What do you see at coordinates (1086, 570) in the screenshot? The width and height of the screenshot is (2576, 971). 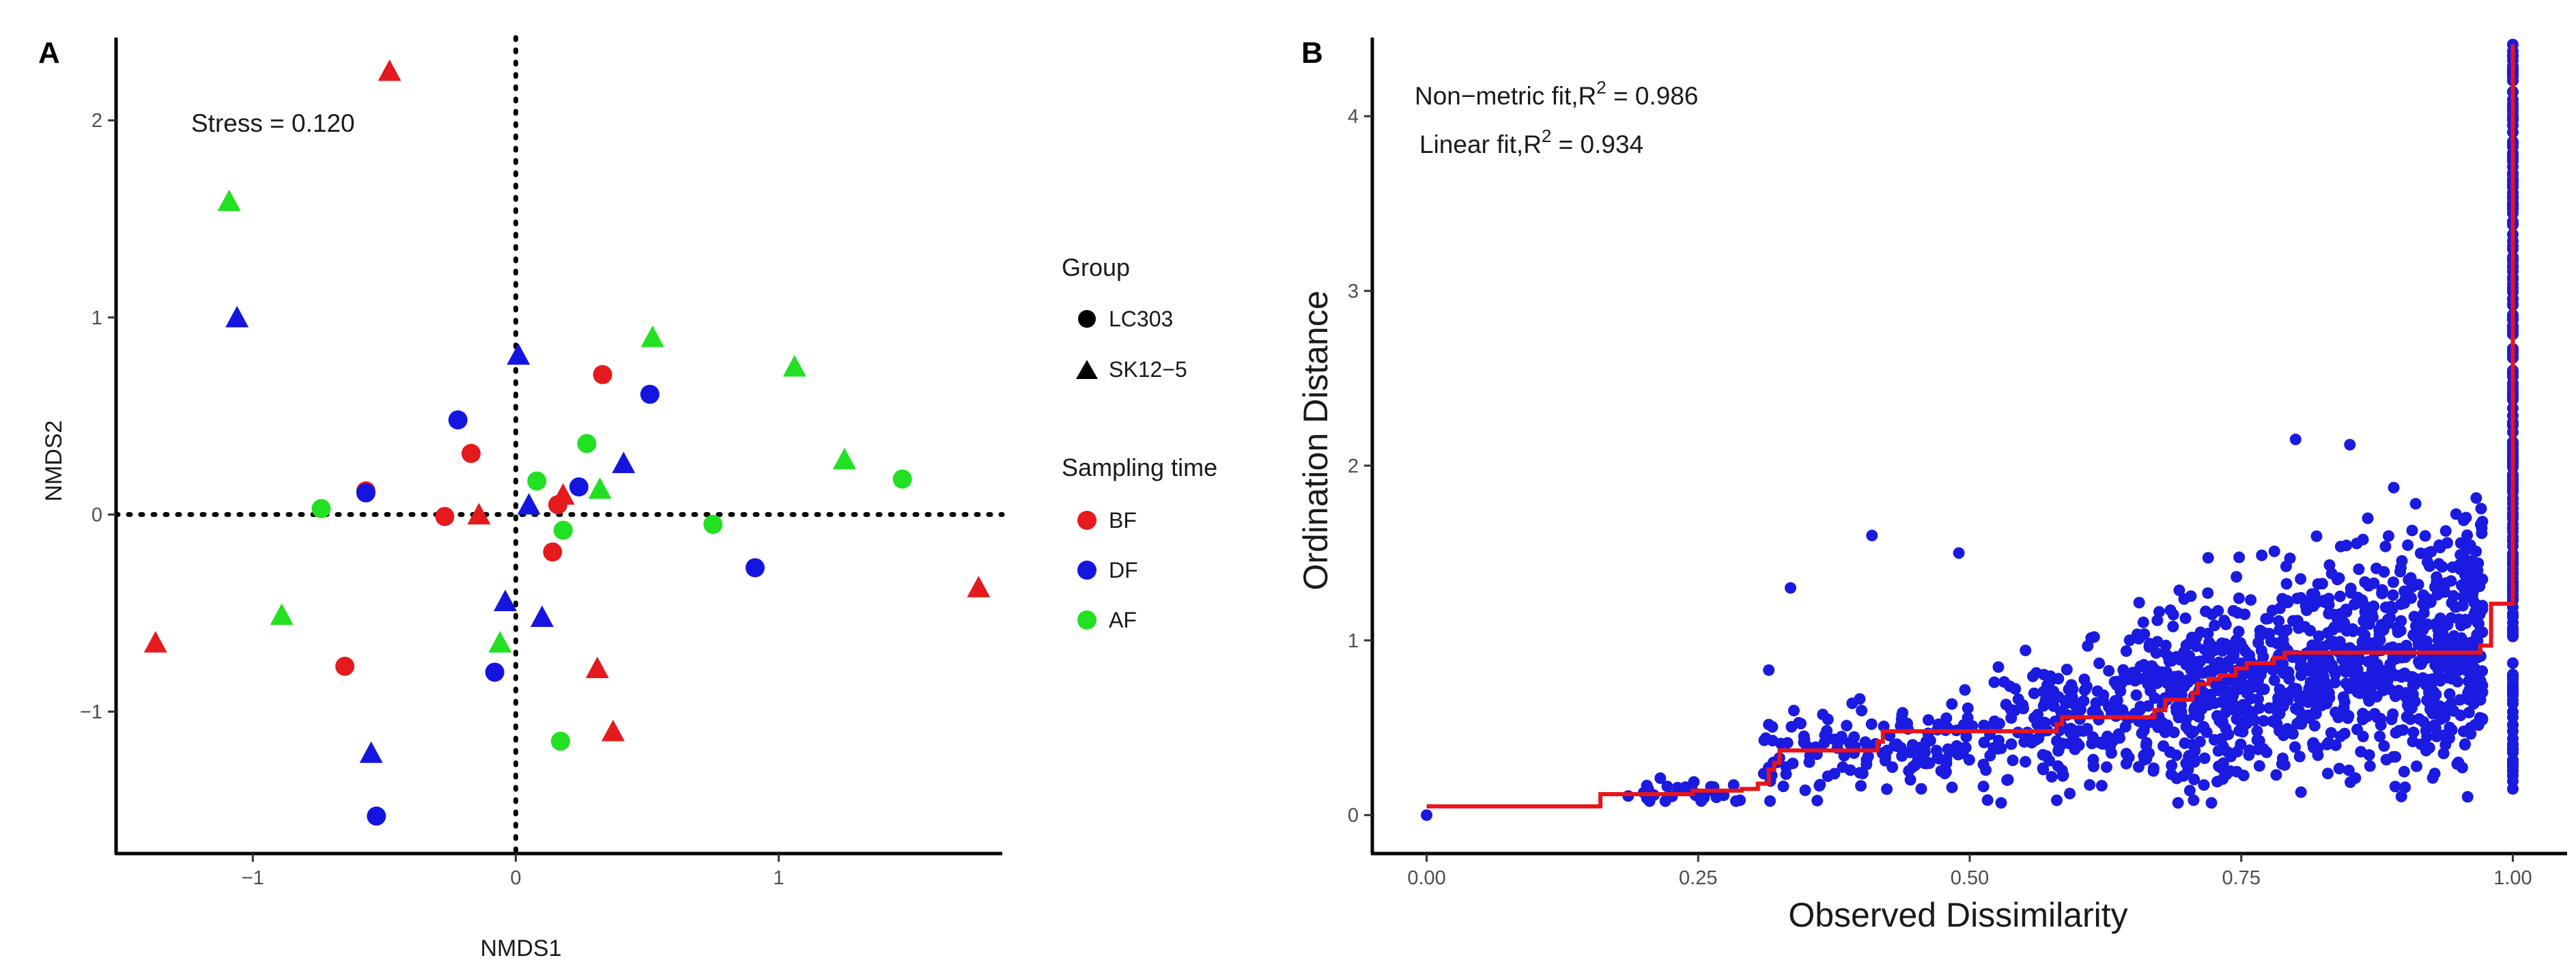 I see `legend-df-swatch` at bounding box center [1086, 570].